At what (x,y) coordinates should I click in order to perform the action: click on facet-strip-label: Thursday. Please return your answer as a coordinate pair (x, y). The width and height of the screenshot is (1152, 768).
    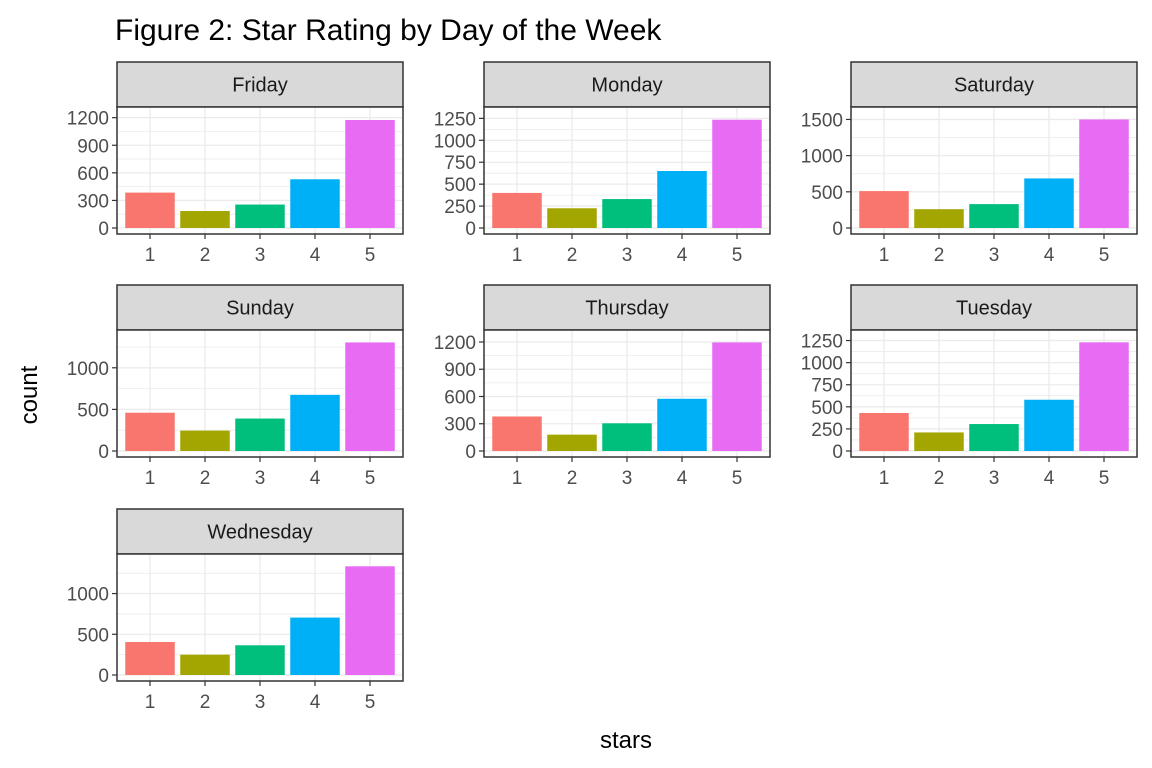
    Looking at the image, I should click on (626, 309).